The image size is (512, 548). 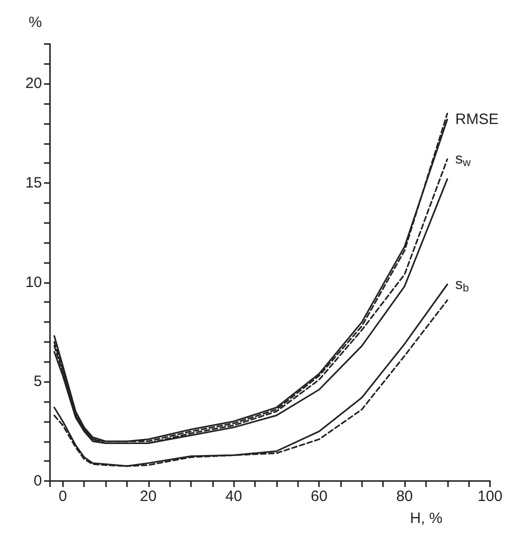 I want to click on x-tick-label: 60, so click(x=319, y=496).